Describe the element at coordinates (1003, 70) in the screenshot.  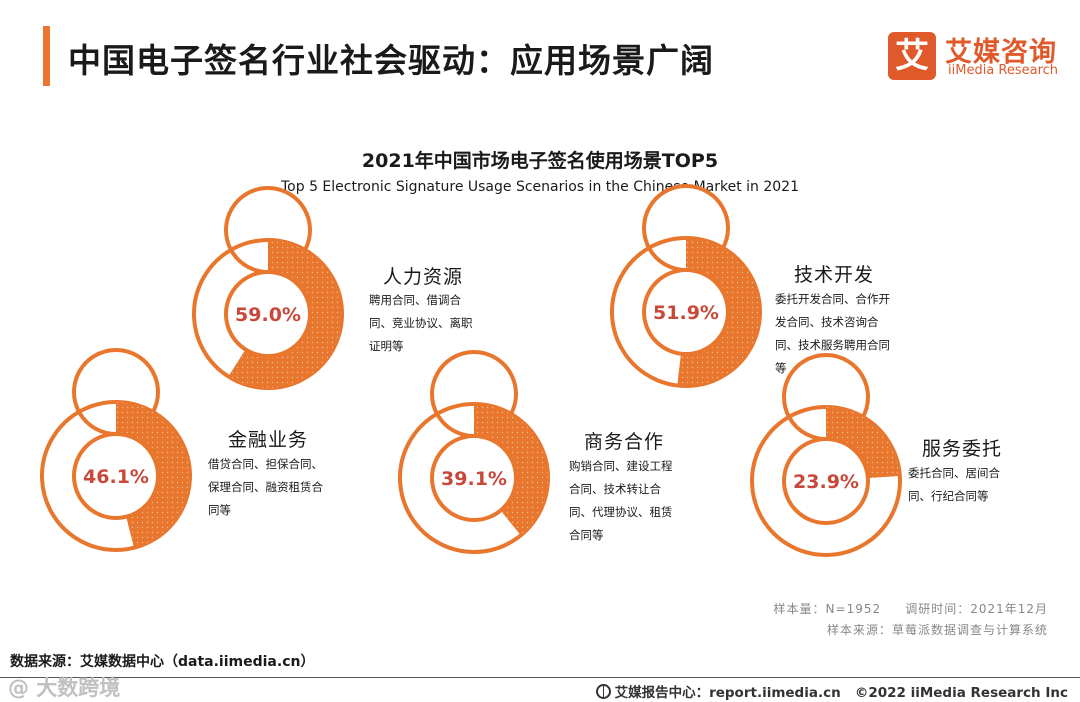
I see `logo-name-en: iiMedia Research` at that location.